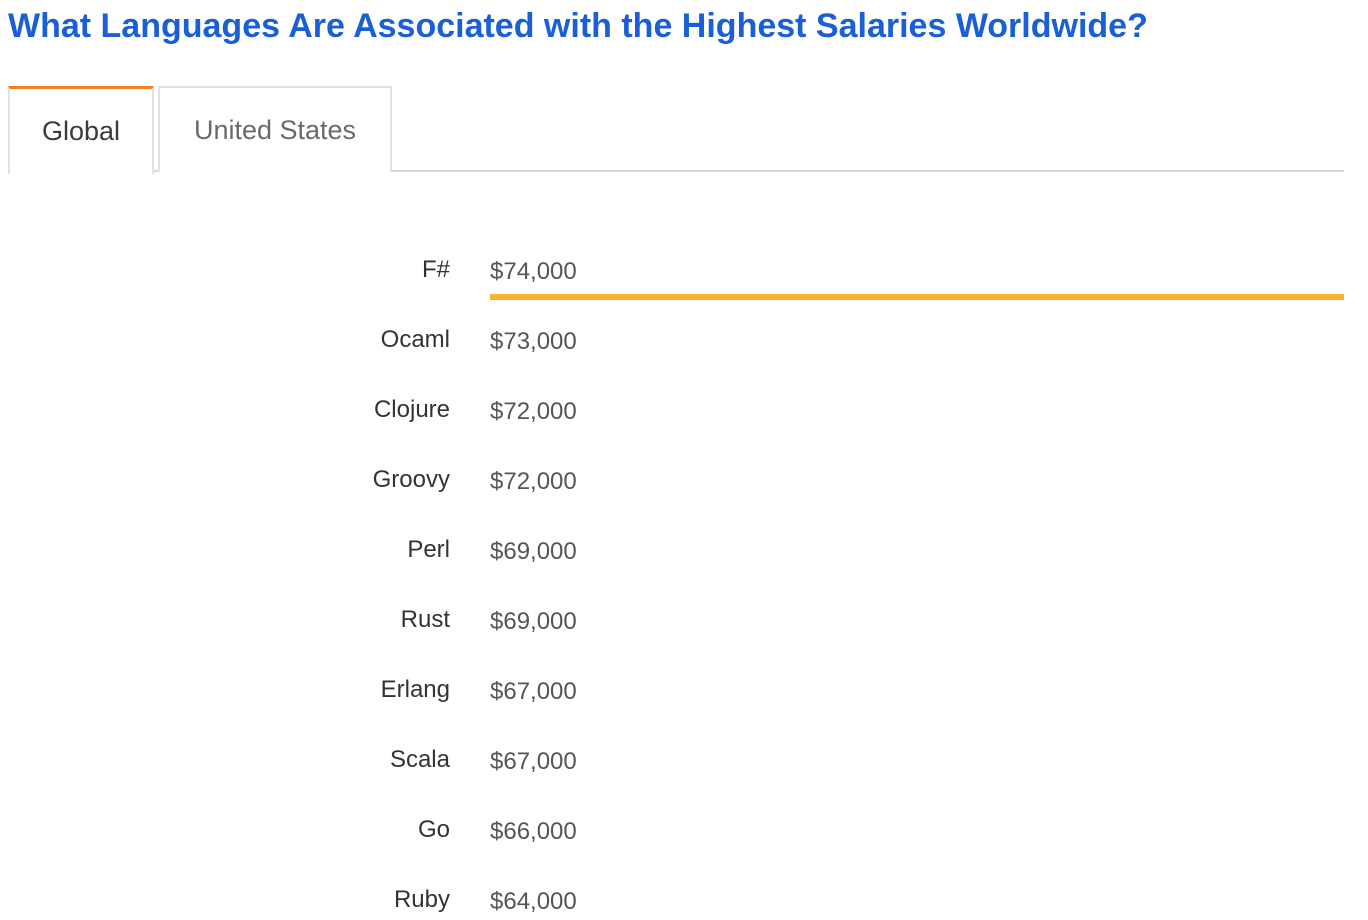  What do you see at coordinates (684, 545) in the screenshot?
I see `bar-row: Perl $69,000` at bounding box center [684, 545].